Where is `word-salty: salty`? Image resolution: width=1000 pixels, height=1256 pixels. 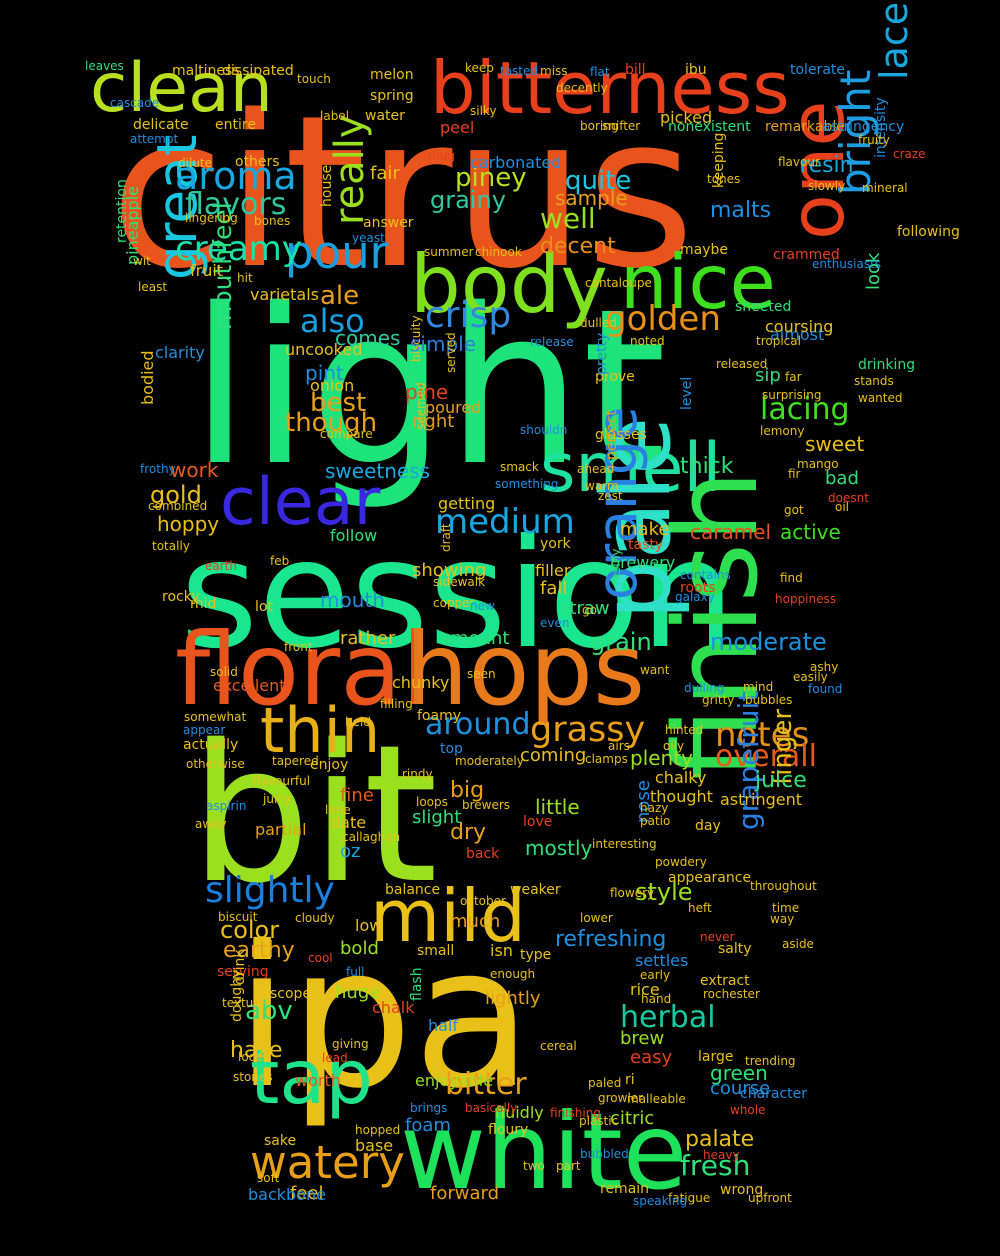
word-salty: salty is located at coordinates (735, 949).